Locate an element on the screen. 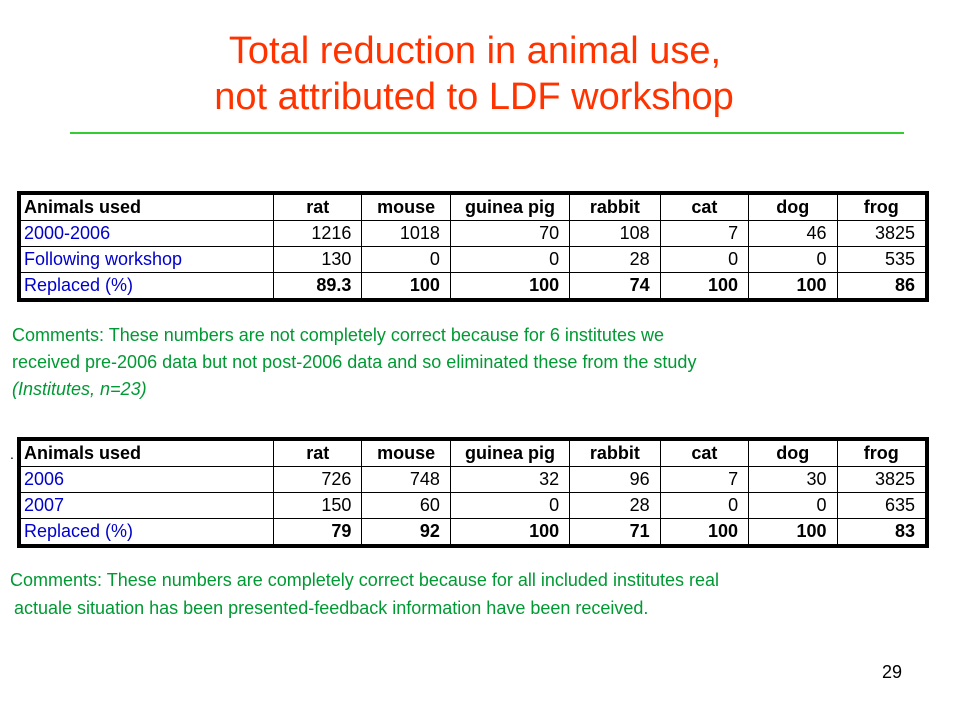 This screenshot has width=960, height=720. table-cell: 1216 is located at coordinates (317, 233).